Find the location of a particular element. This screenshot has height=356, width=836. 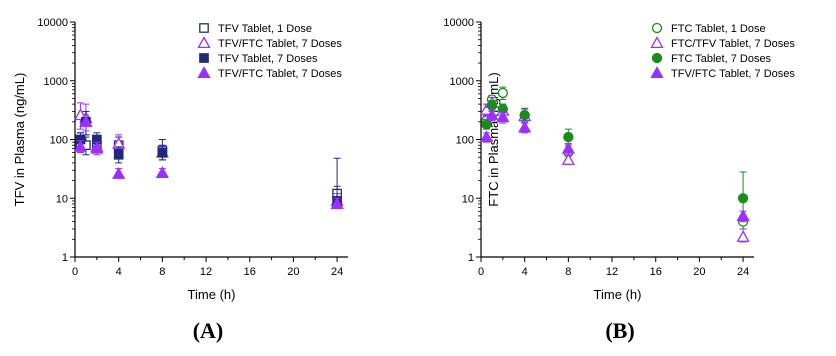

legend-label: FTC Tablet, 1 Dose is located at coordinates (718, 29).